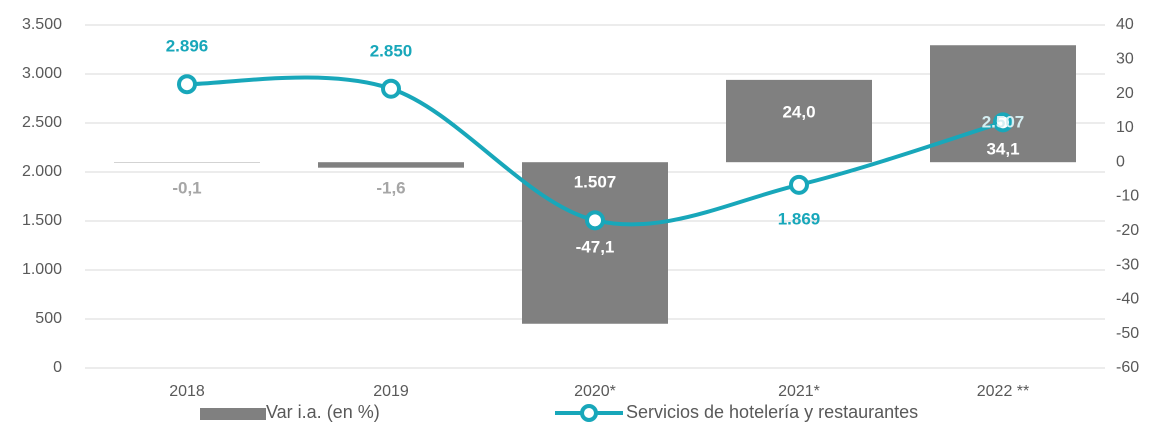 Image resolution: width=1160 pixels, height=426 pixels. What do you see at coordinates (799, 218) in the screenshot?
I see `data-label: 1.869` at bounding box center [799, 218].